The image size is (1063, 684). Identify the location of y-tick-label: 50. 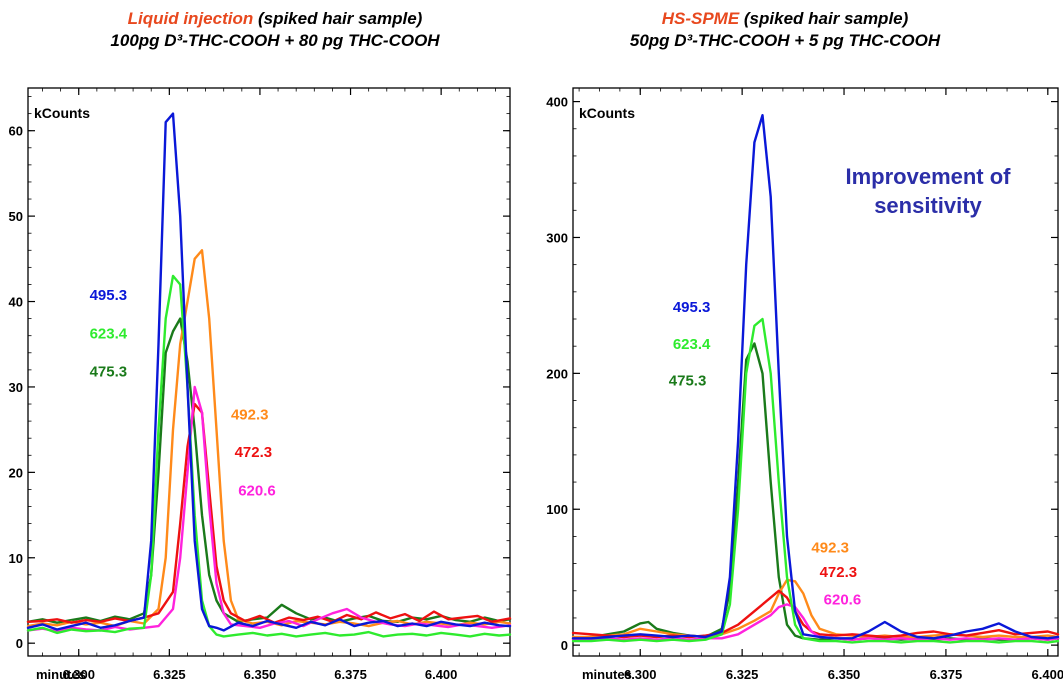
(16, 216).